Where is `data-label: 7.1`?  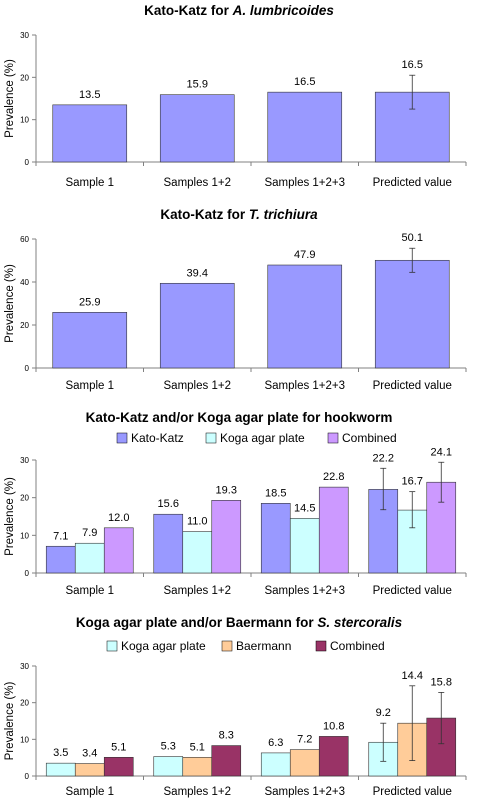
data-label: 7.1 is located at coordinates (60, 536).